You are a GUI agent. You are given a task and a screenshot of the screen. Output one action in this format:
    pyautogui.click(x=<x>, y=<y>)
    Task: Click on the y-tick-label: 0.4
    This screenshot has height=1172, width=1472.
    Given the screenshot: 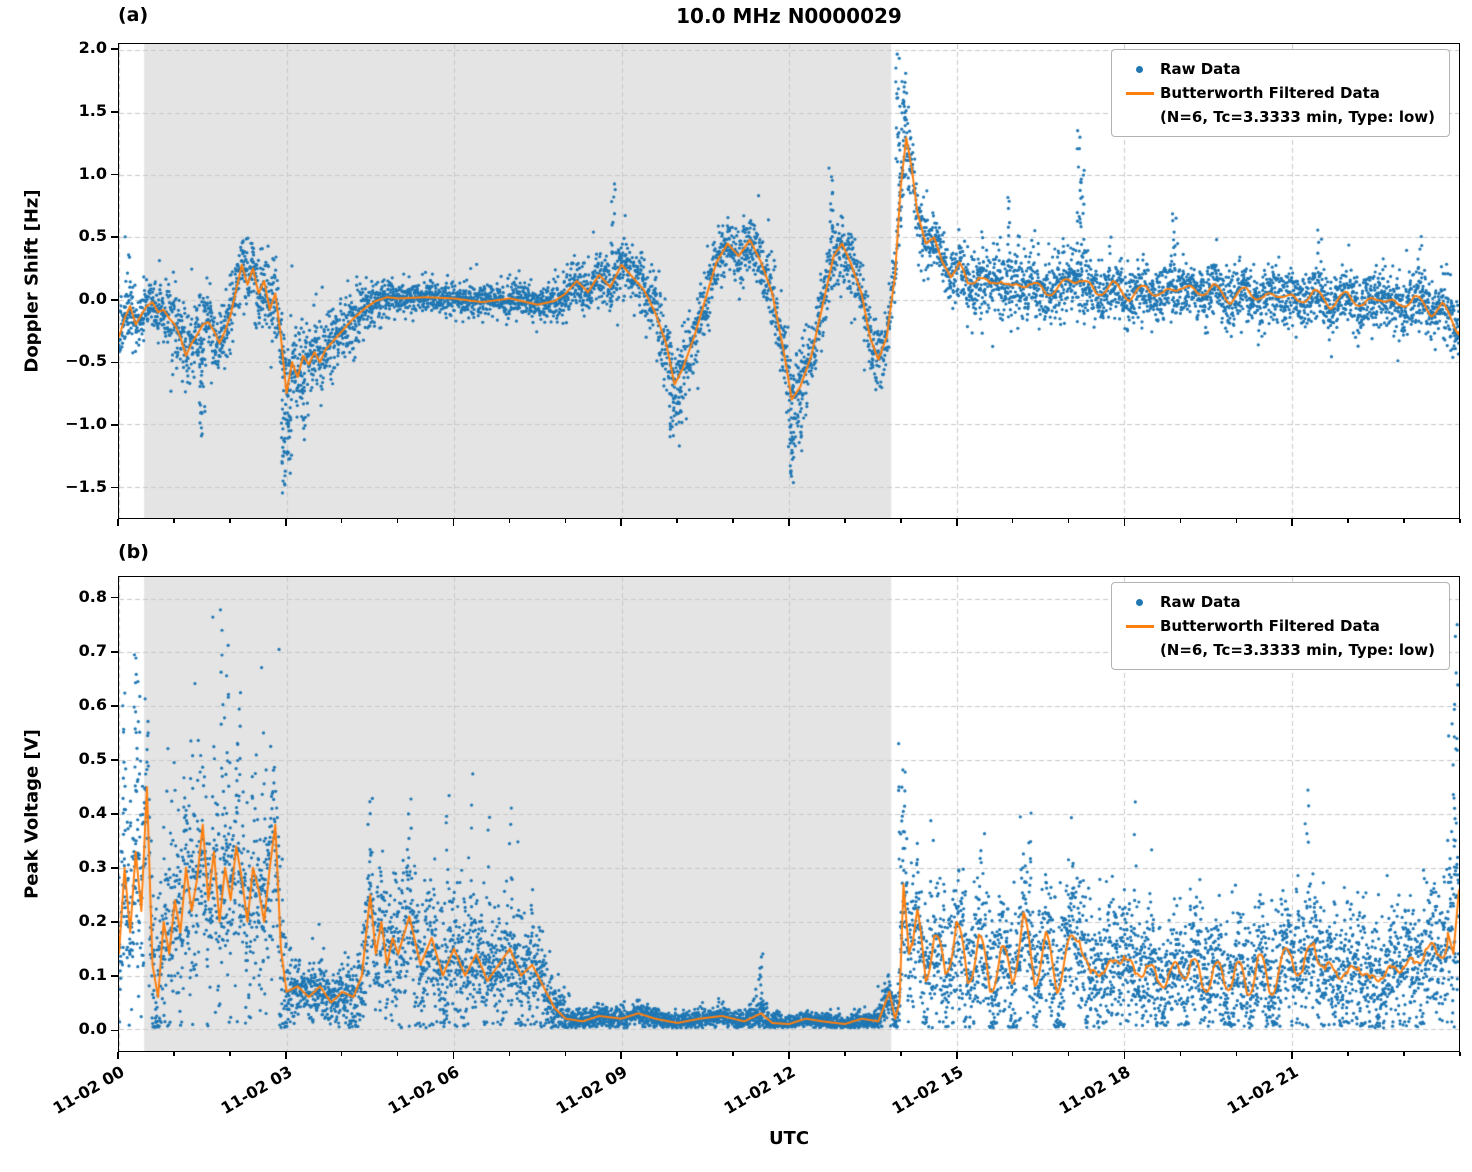 What is the action you would take?
    pyautogui.click(x=92, y=812)
    